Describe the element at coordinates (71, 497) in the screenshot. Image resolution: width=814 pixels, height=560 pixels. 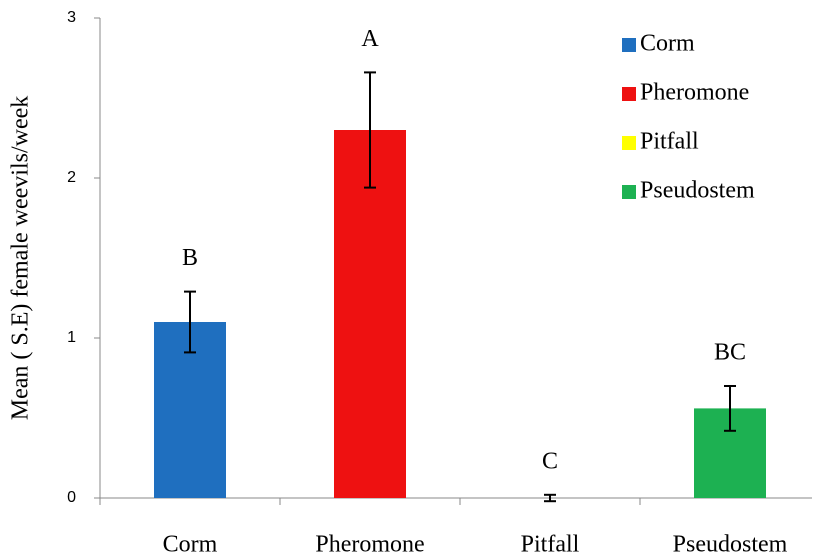
I see `y-tick-label: 0` at that location.